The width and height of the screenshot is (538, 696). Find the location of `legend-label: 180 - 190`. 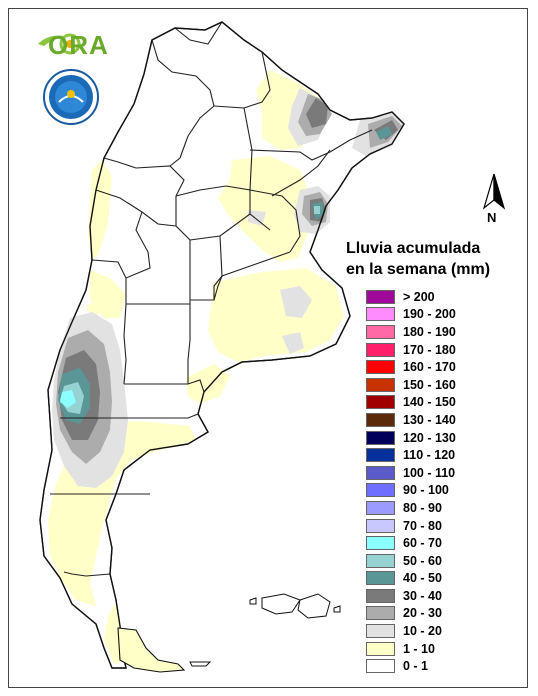

legend-label: 180 - 190 is located at coordinates (429, 331).